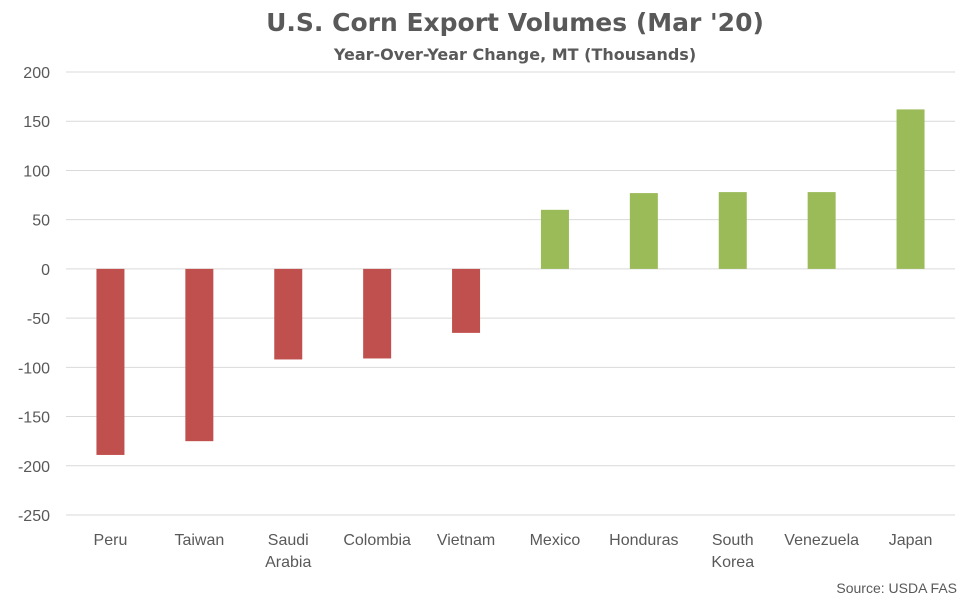  I want to click on x-category-label-line: Peru, so click(111, 540).